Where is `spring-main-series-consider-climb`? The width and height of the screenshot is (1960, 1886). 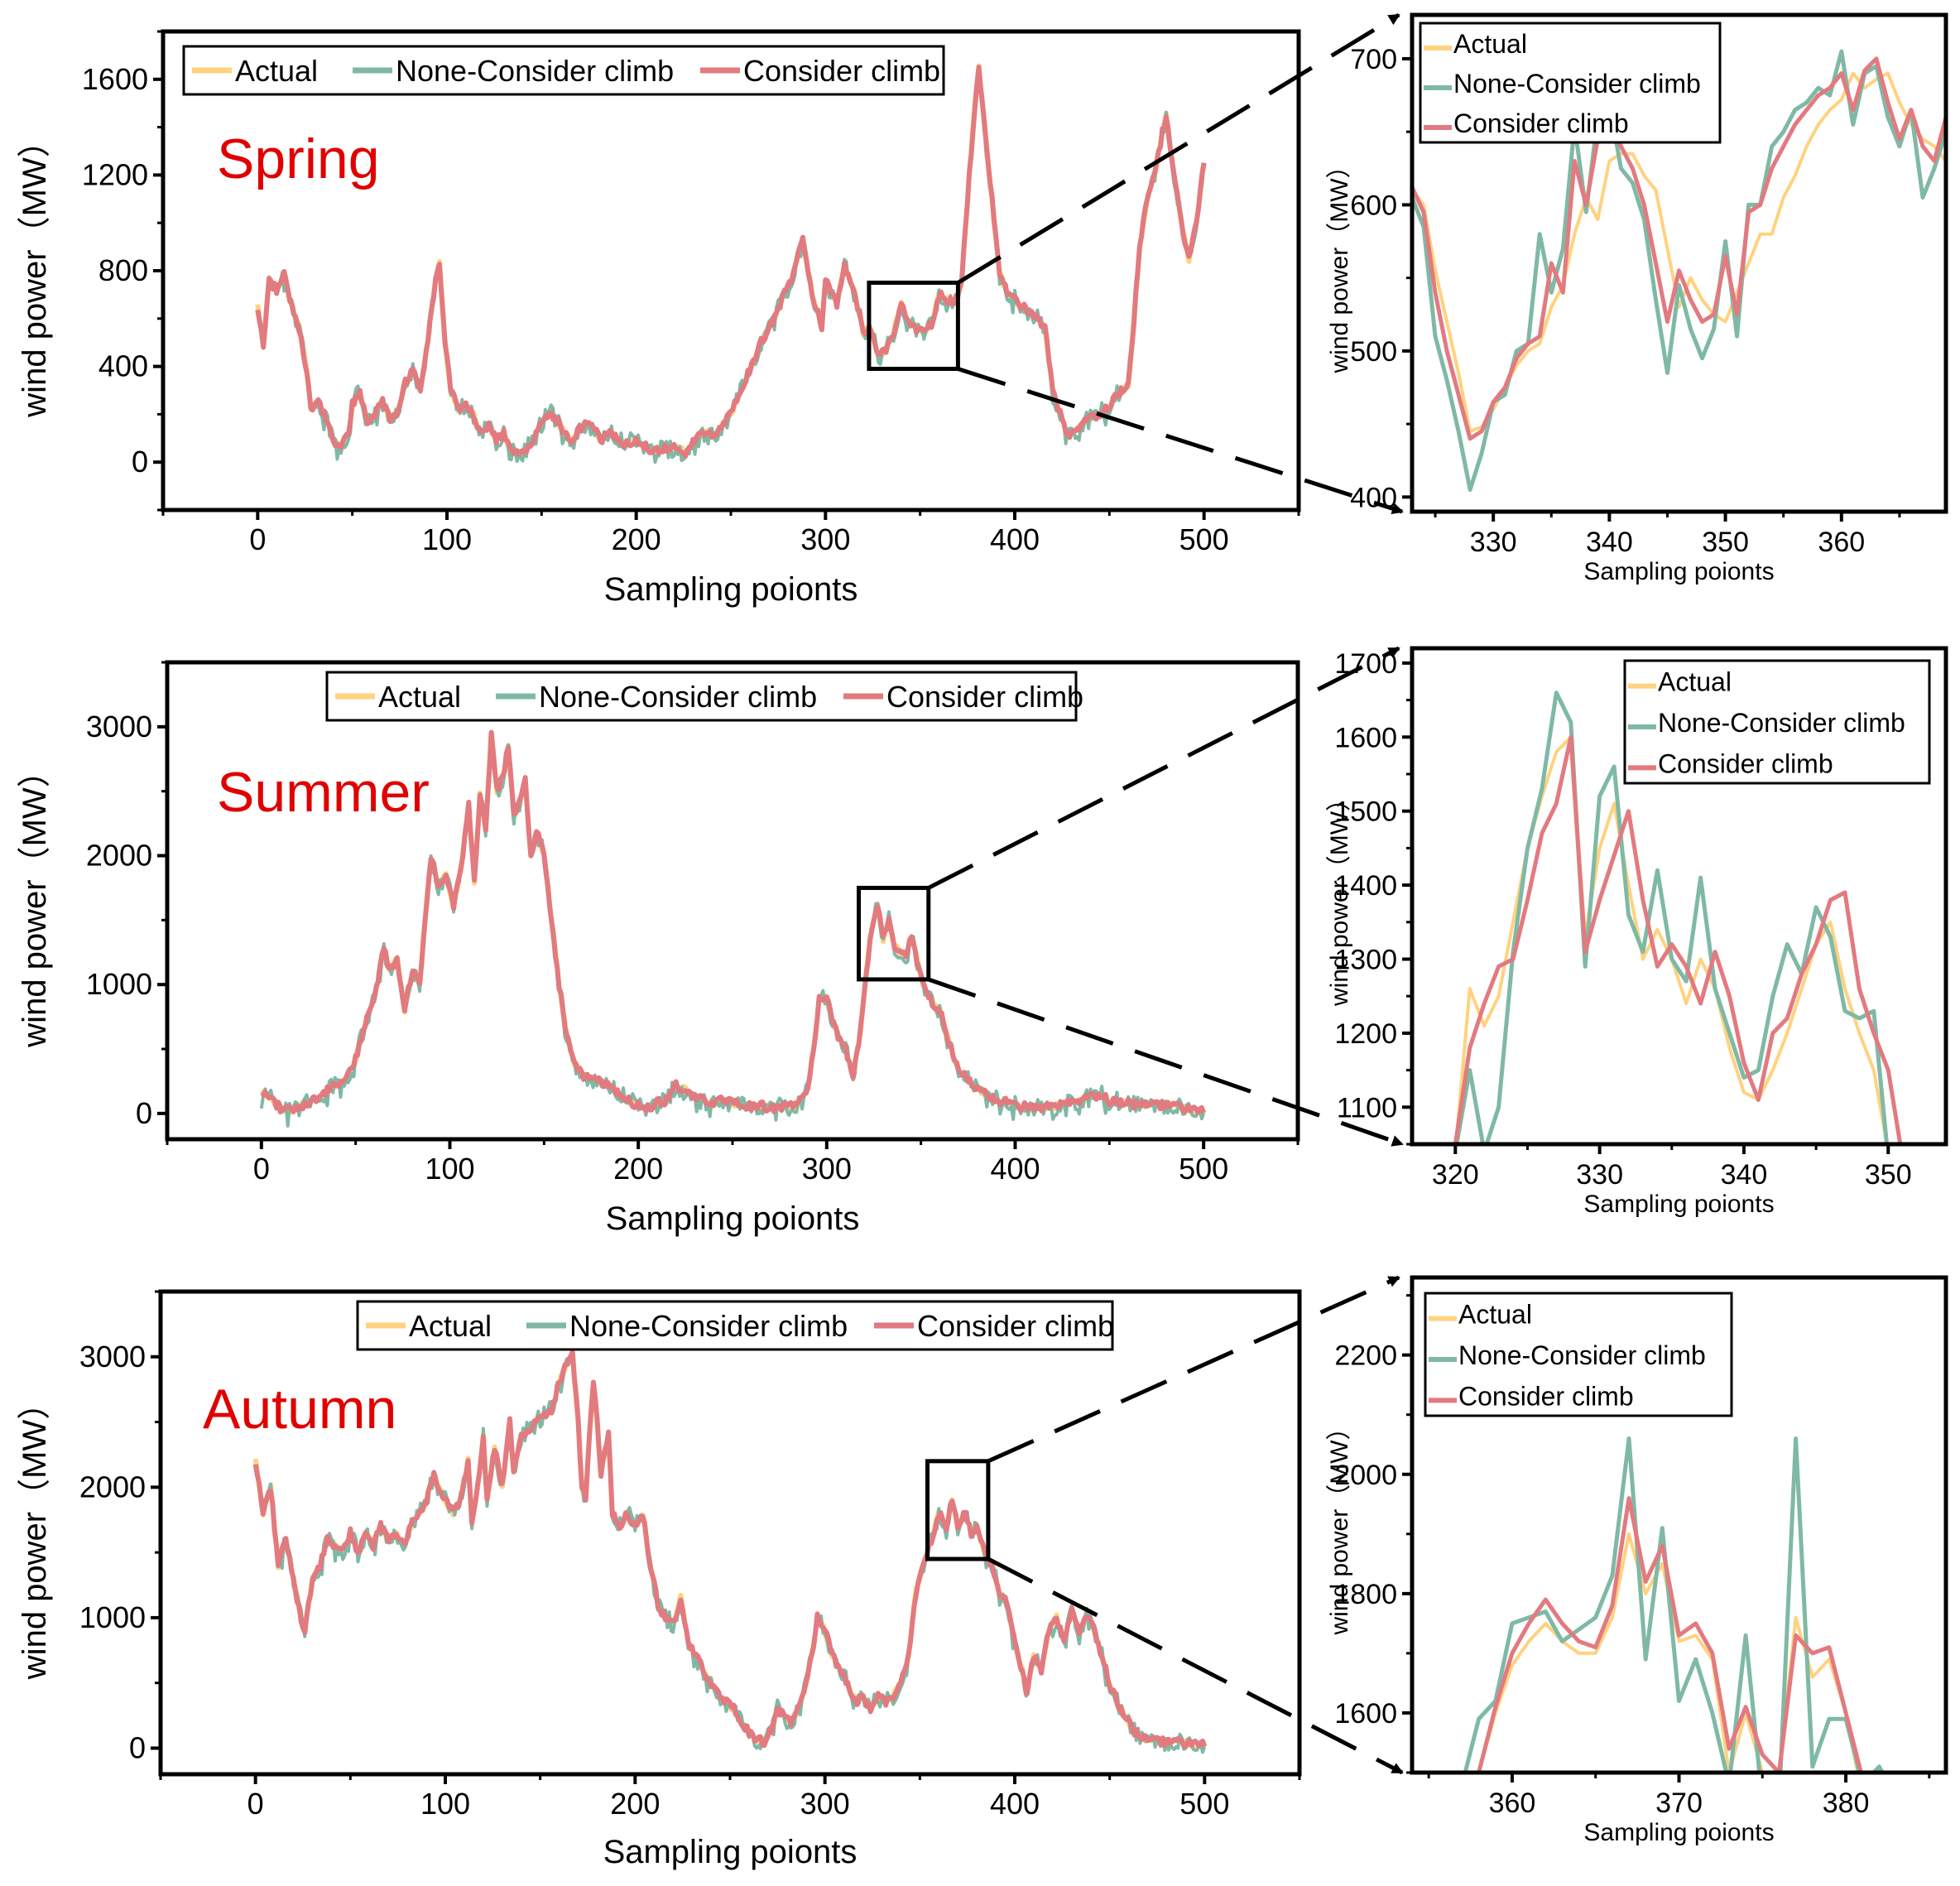 spring-main-series-consider-climb is located at coordinates (731, 262).